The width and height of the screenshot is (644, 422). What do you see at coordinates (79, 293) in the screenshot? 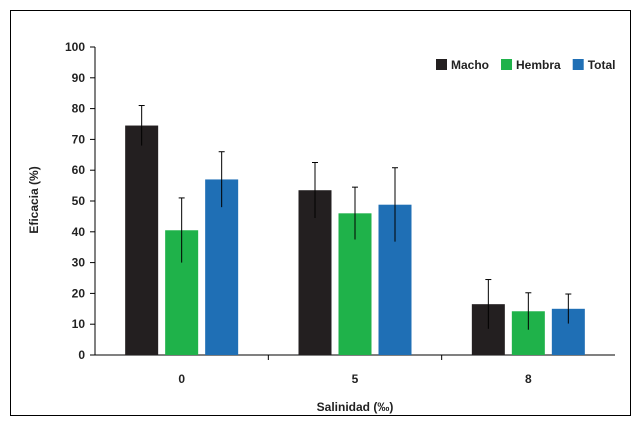
I see `y-tick-label: 20` at bounding box center [79, 293].